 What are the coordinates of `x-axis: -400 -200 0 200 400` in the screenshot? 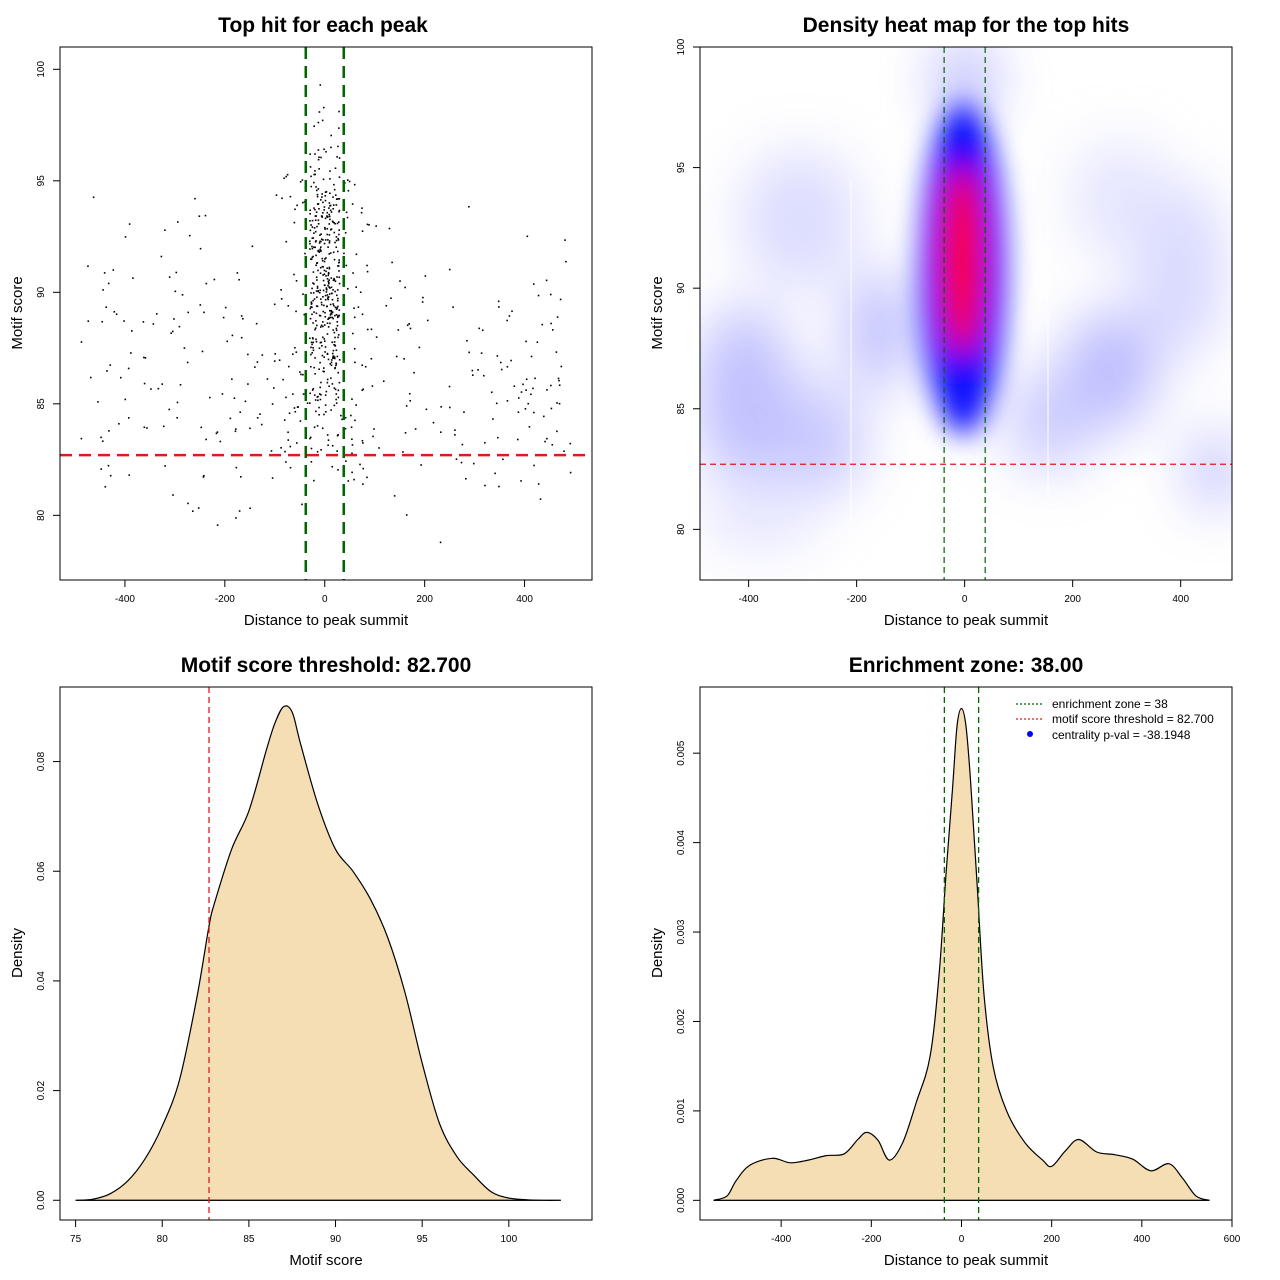 It's located at (324, 592).